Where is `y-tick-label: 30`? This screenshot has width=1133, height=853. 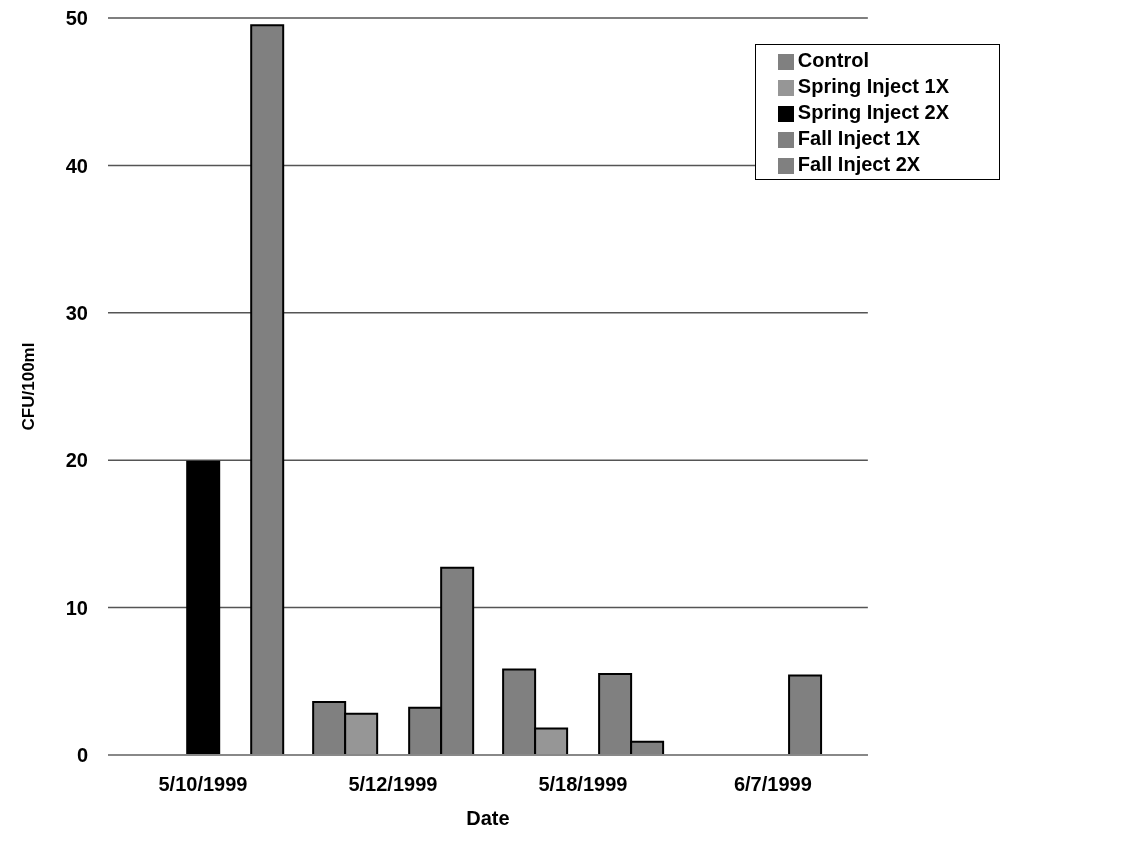 y-tick-label: 30 is located at coordinates (76, 312).